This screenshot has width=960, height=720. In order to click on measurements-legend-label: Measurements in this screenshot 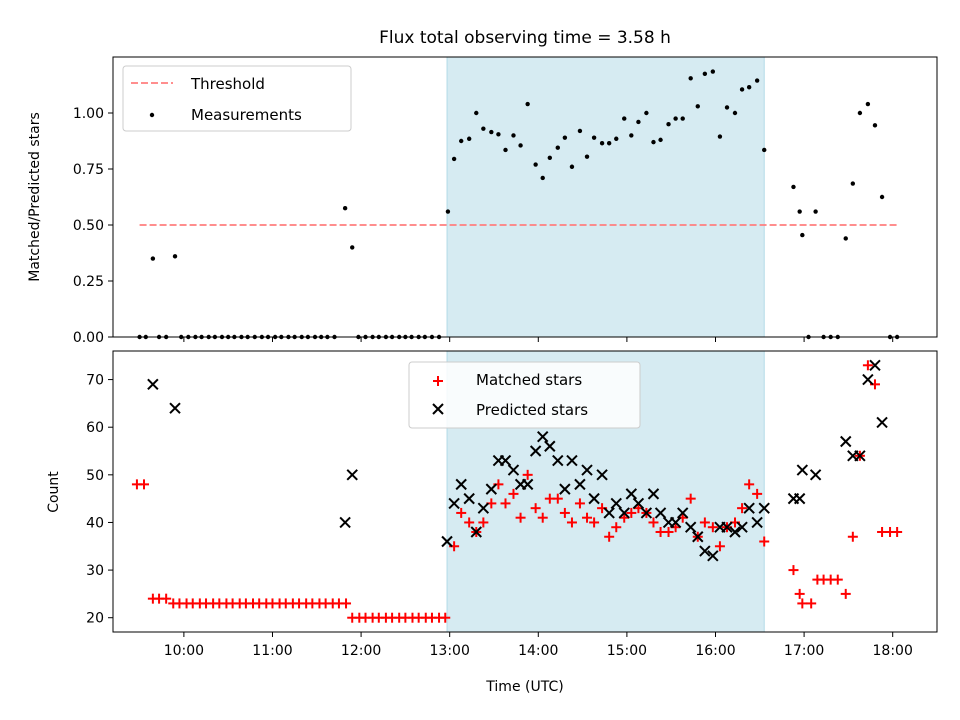, I will do `click(246, 115)`.